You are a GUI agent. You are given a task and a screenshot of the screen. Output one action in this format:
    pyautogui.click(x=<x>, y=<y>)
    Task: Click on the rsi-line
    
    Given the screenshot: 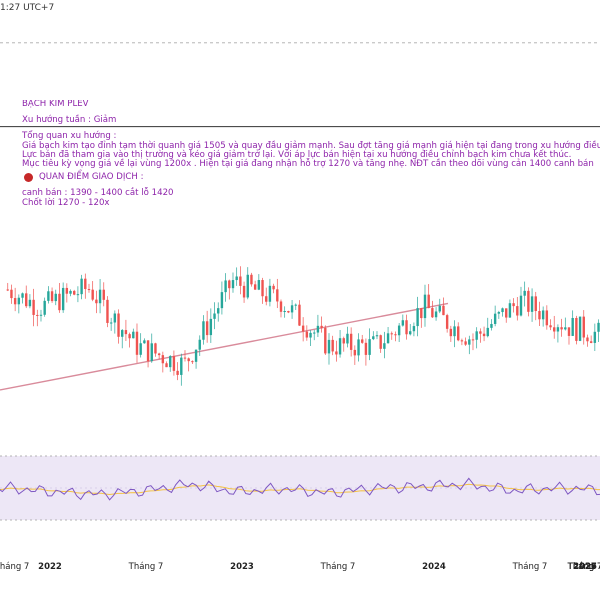 What is the action you would take?
    pyautogui.click(x=300, y=489)
    